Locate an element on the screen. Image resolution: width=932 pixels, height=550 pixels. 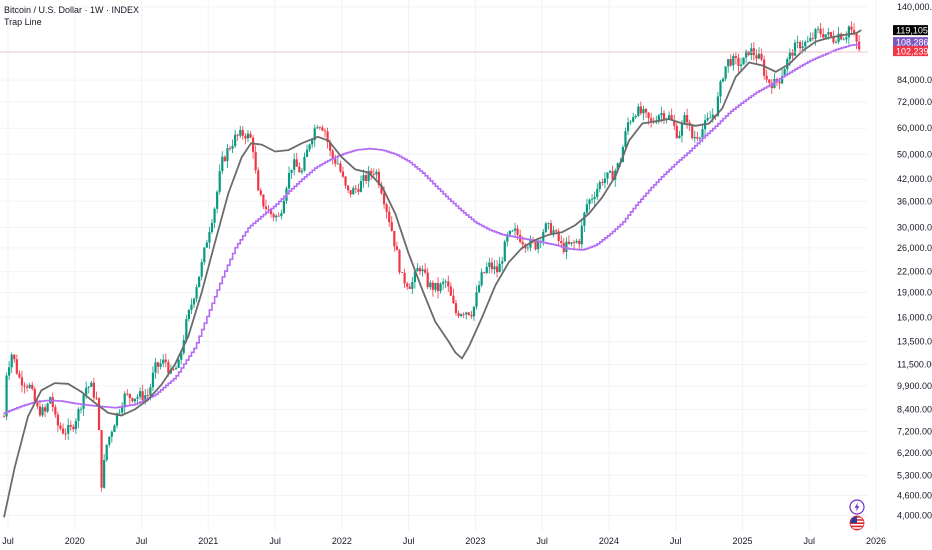
price-tag-bg is located at coordinates (910, 51).